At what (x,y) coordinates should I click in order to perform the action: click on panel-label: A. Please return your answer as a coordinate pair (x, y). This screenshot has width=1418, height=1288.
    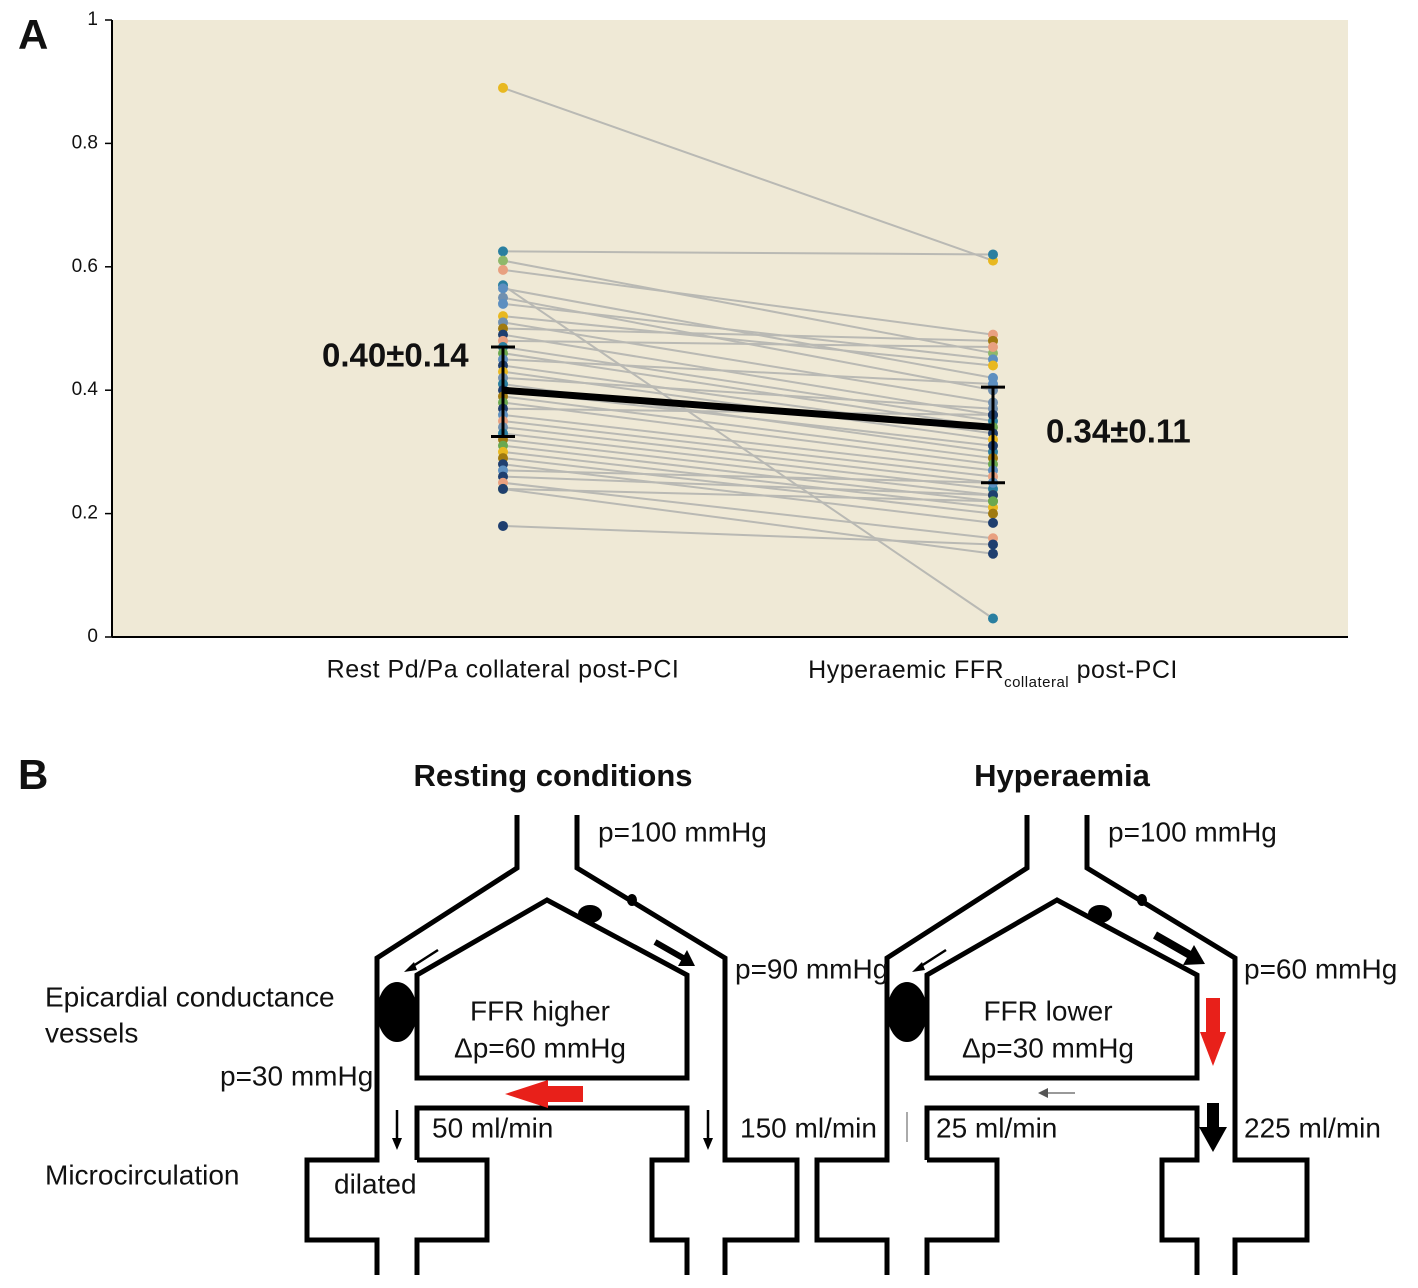
    Looking at the image, I should click on (33, 34).